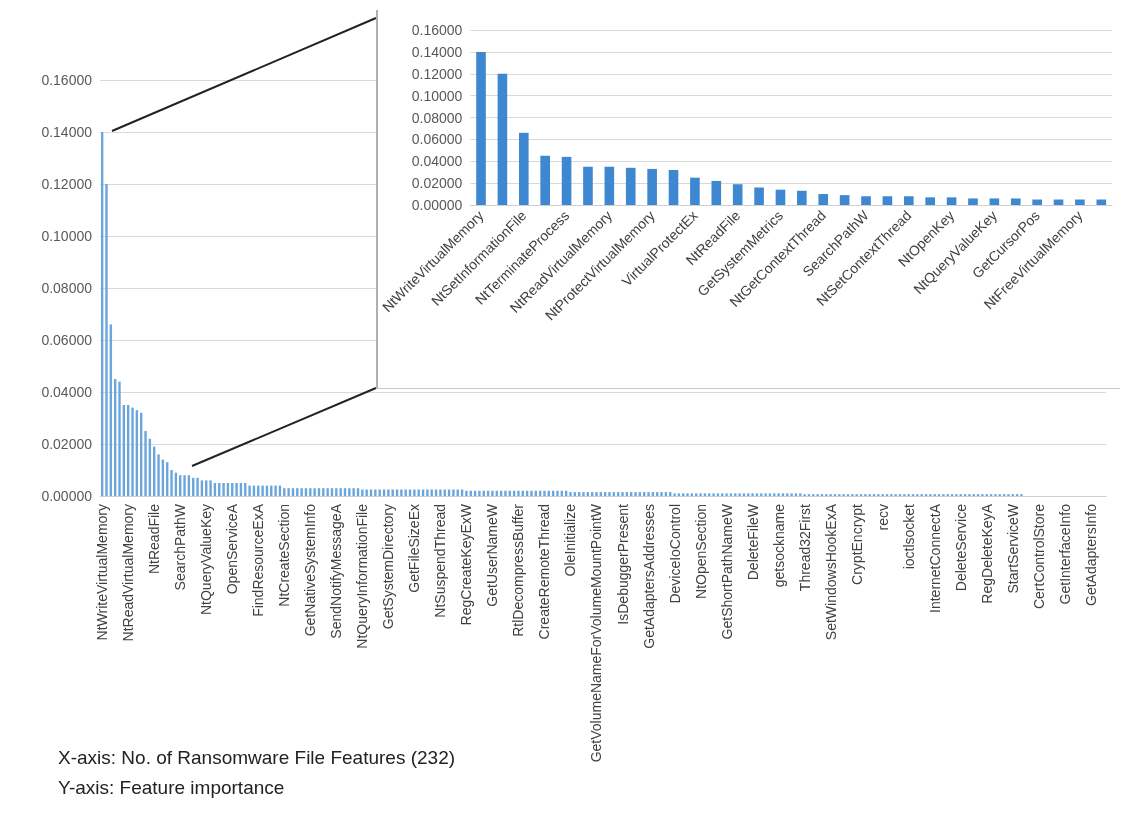 The image size is (1126, 830). I want to click on x-tick-label: NtCreateSection, so click(284, 555).